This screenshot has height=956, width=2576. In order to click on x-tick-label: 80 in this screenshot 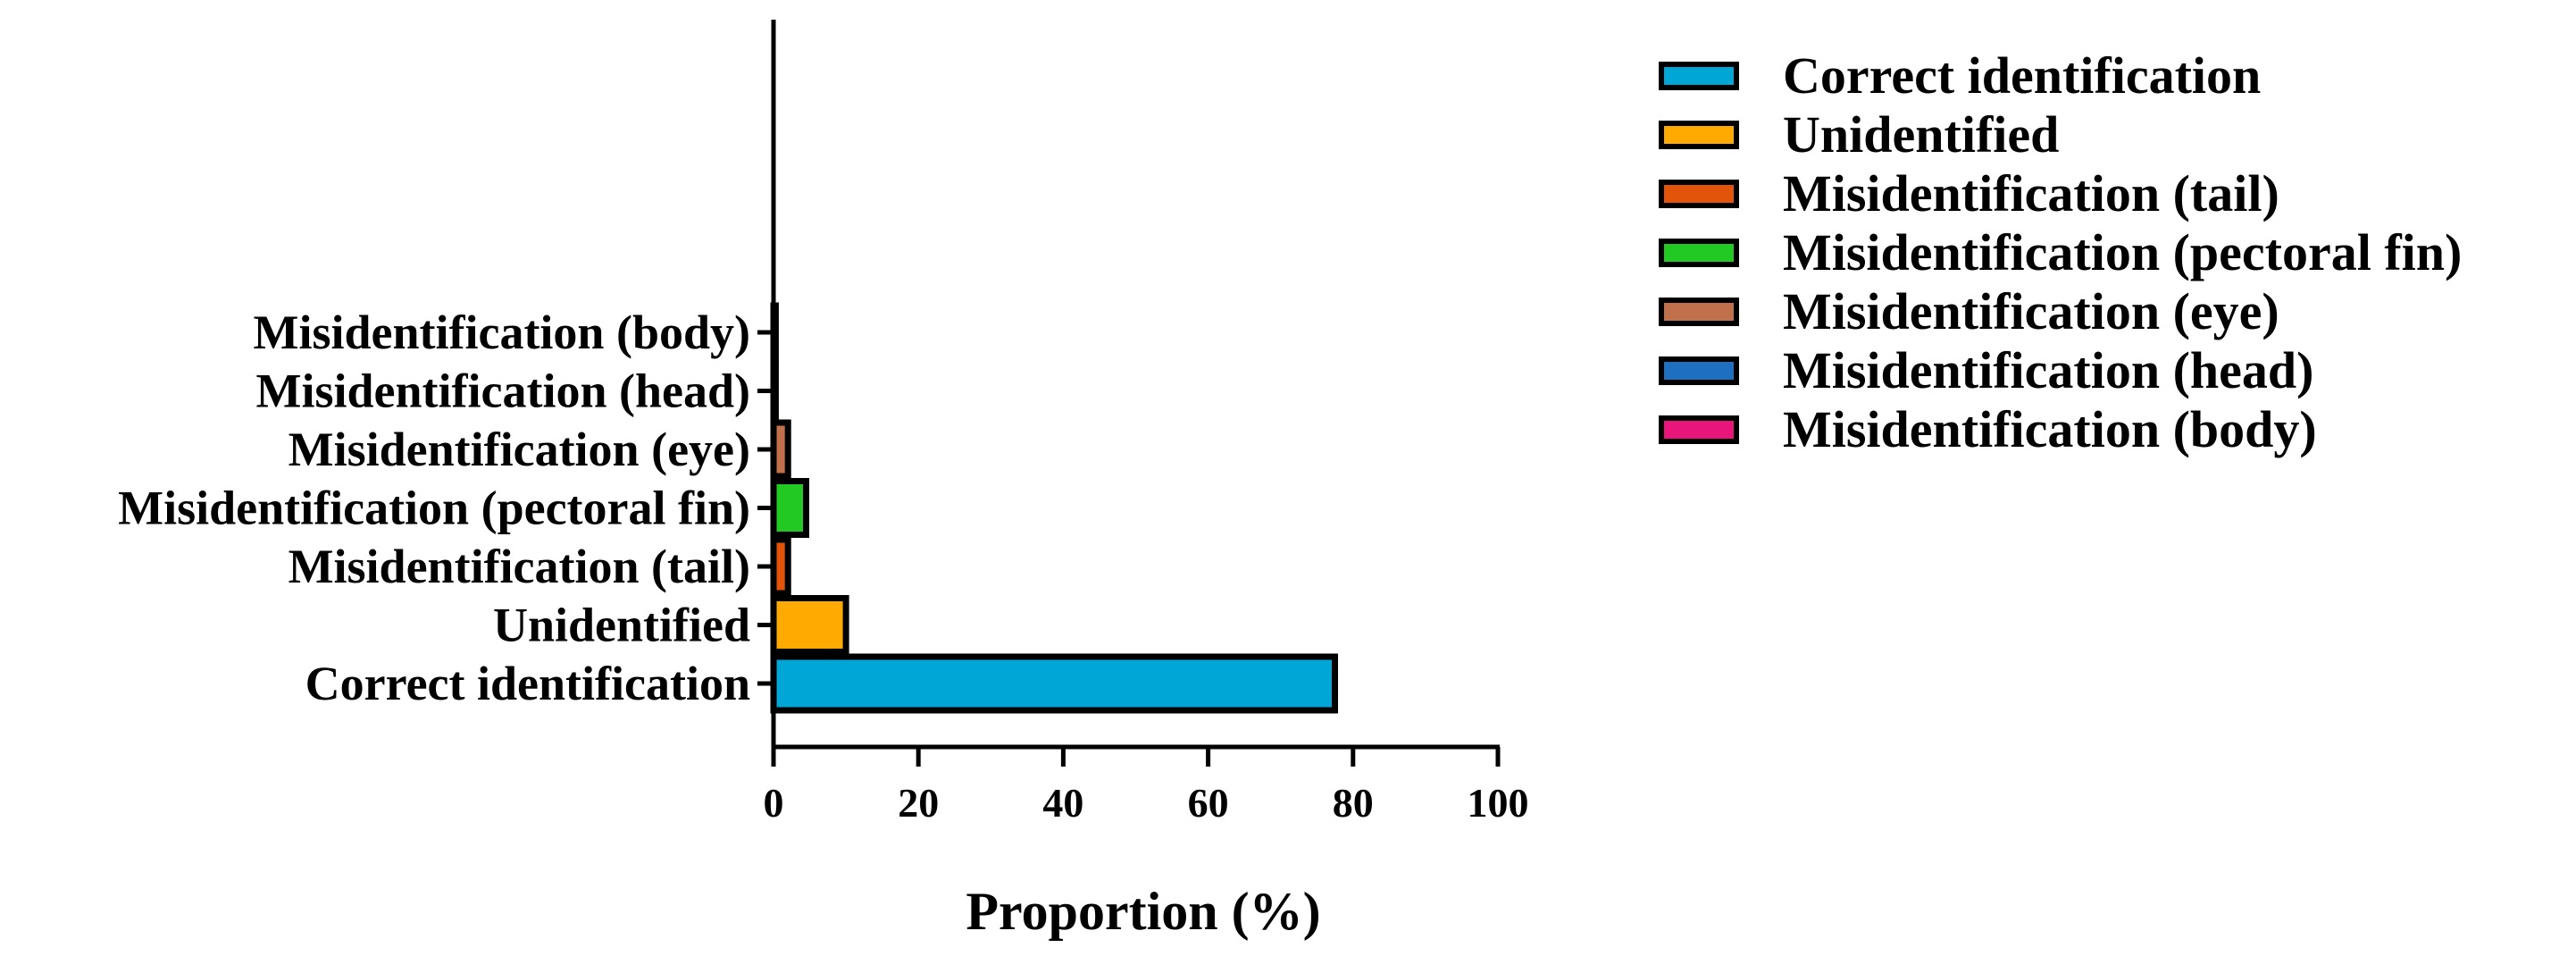, I will do `click(1354, 803)`.